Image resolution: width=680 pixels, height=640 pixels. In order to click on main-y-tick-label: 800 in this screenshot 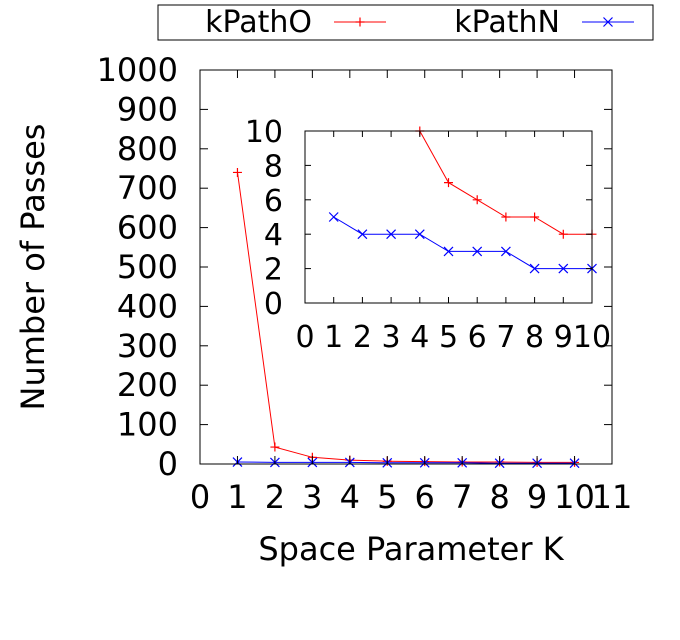, I will do `click(147, 149)`.